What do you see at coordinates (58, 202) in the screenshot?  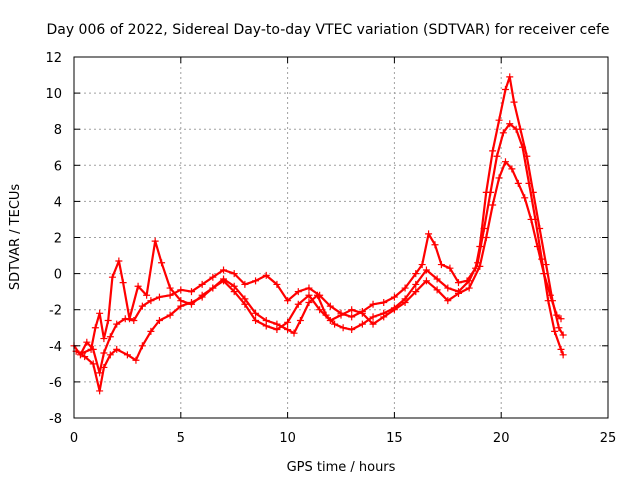 I see `y-tick-label: 4` at bounding box center [58, 202].